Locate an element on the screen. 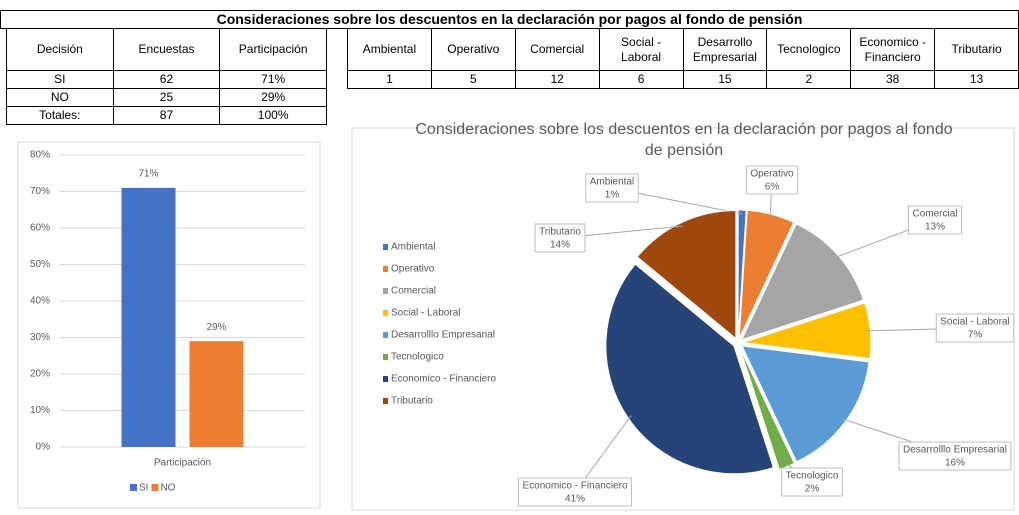 Image resolution: width=1019 pixels, height=515 pixels. pie-label-name: Desarrolllo Empresarial is located at coordinates (955, 450).